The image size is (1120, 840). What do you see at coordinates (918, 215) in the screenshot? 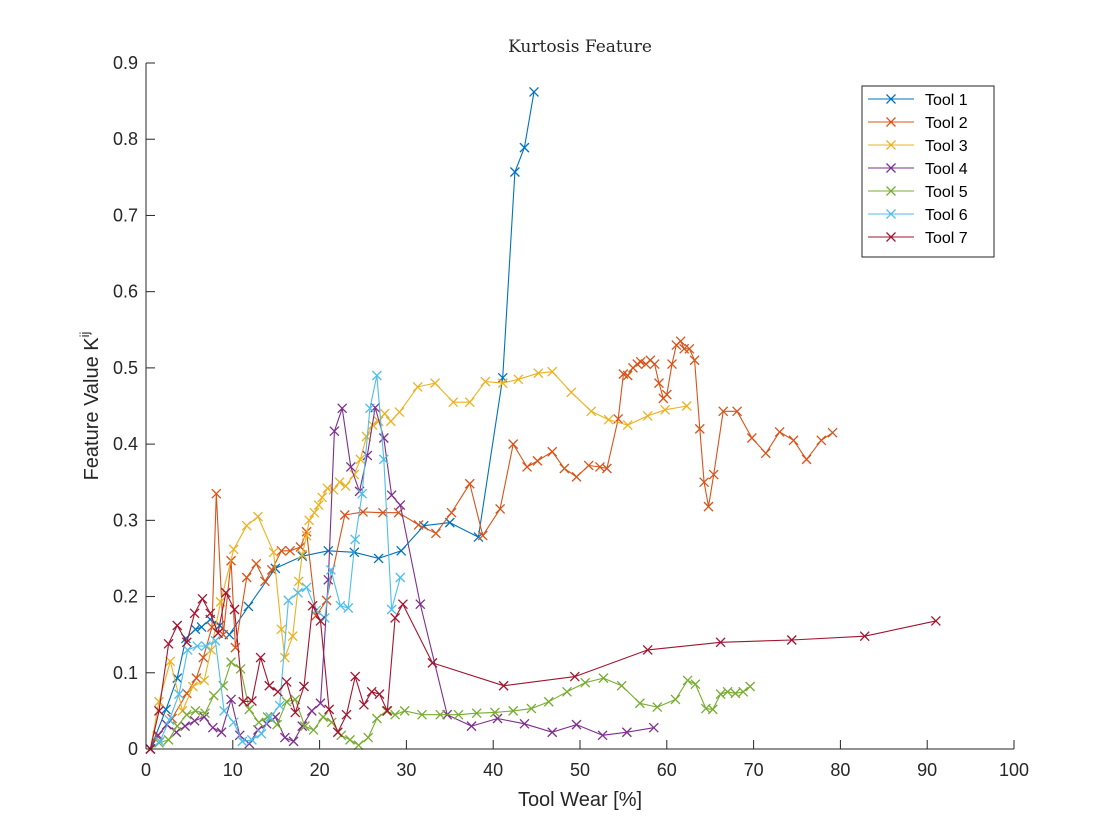
I see `legend-entry-6: Tool 6` at bounding box center [918, 215].